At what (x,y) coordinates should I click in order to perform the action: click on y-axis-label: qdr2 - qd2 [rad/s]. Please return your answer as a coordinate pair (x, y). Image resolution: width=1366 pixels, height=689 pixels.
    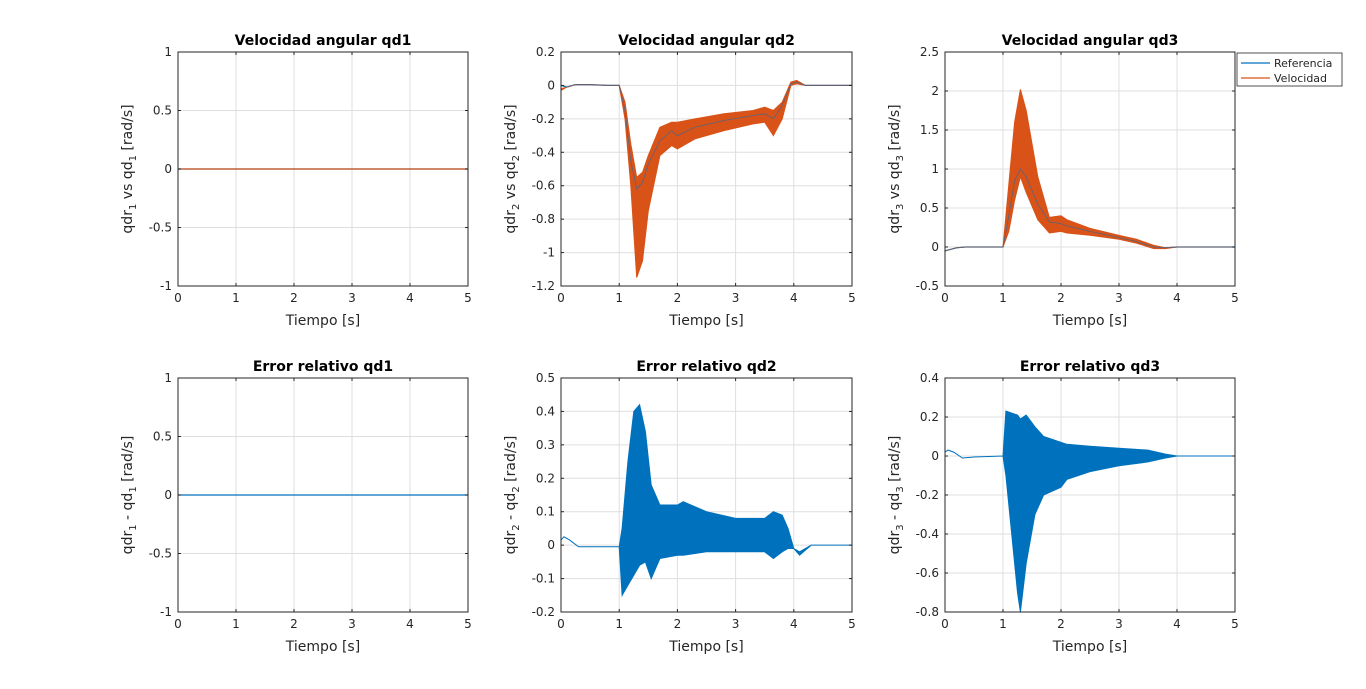
    Looking at the image, I should click on (512, 495).